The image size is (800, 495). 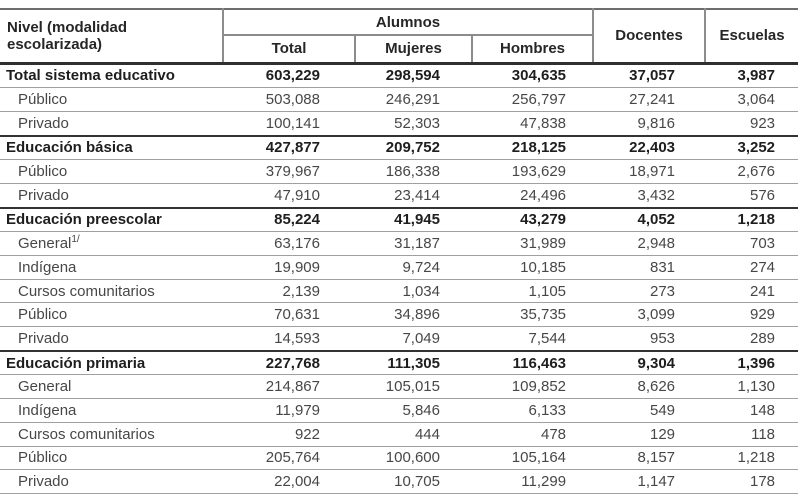 What do you see at coordinates (752, 362) in the screenshot?
I see `value-cell: 1,396` at bounding box center [752, 362].